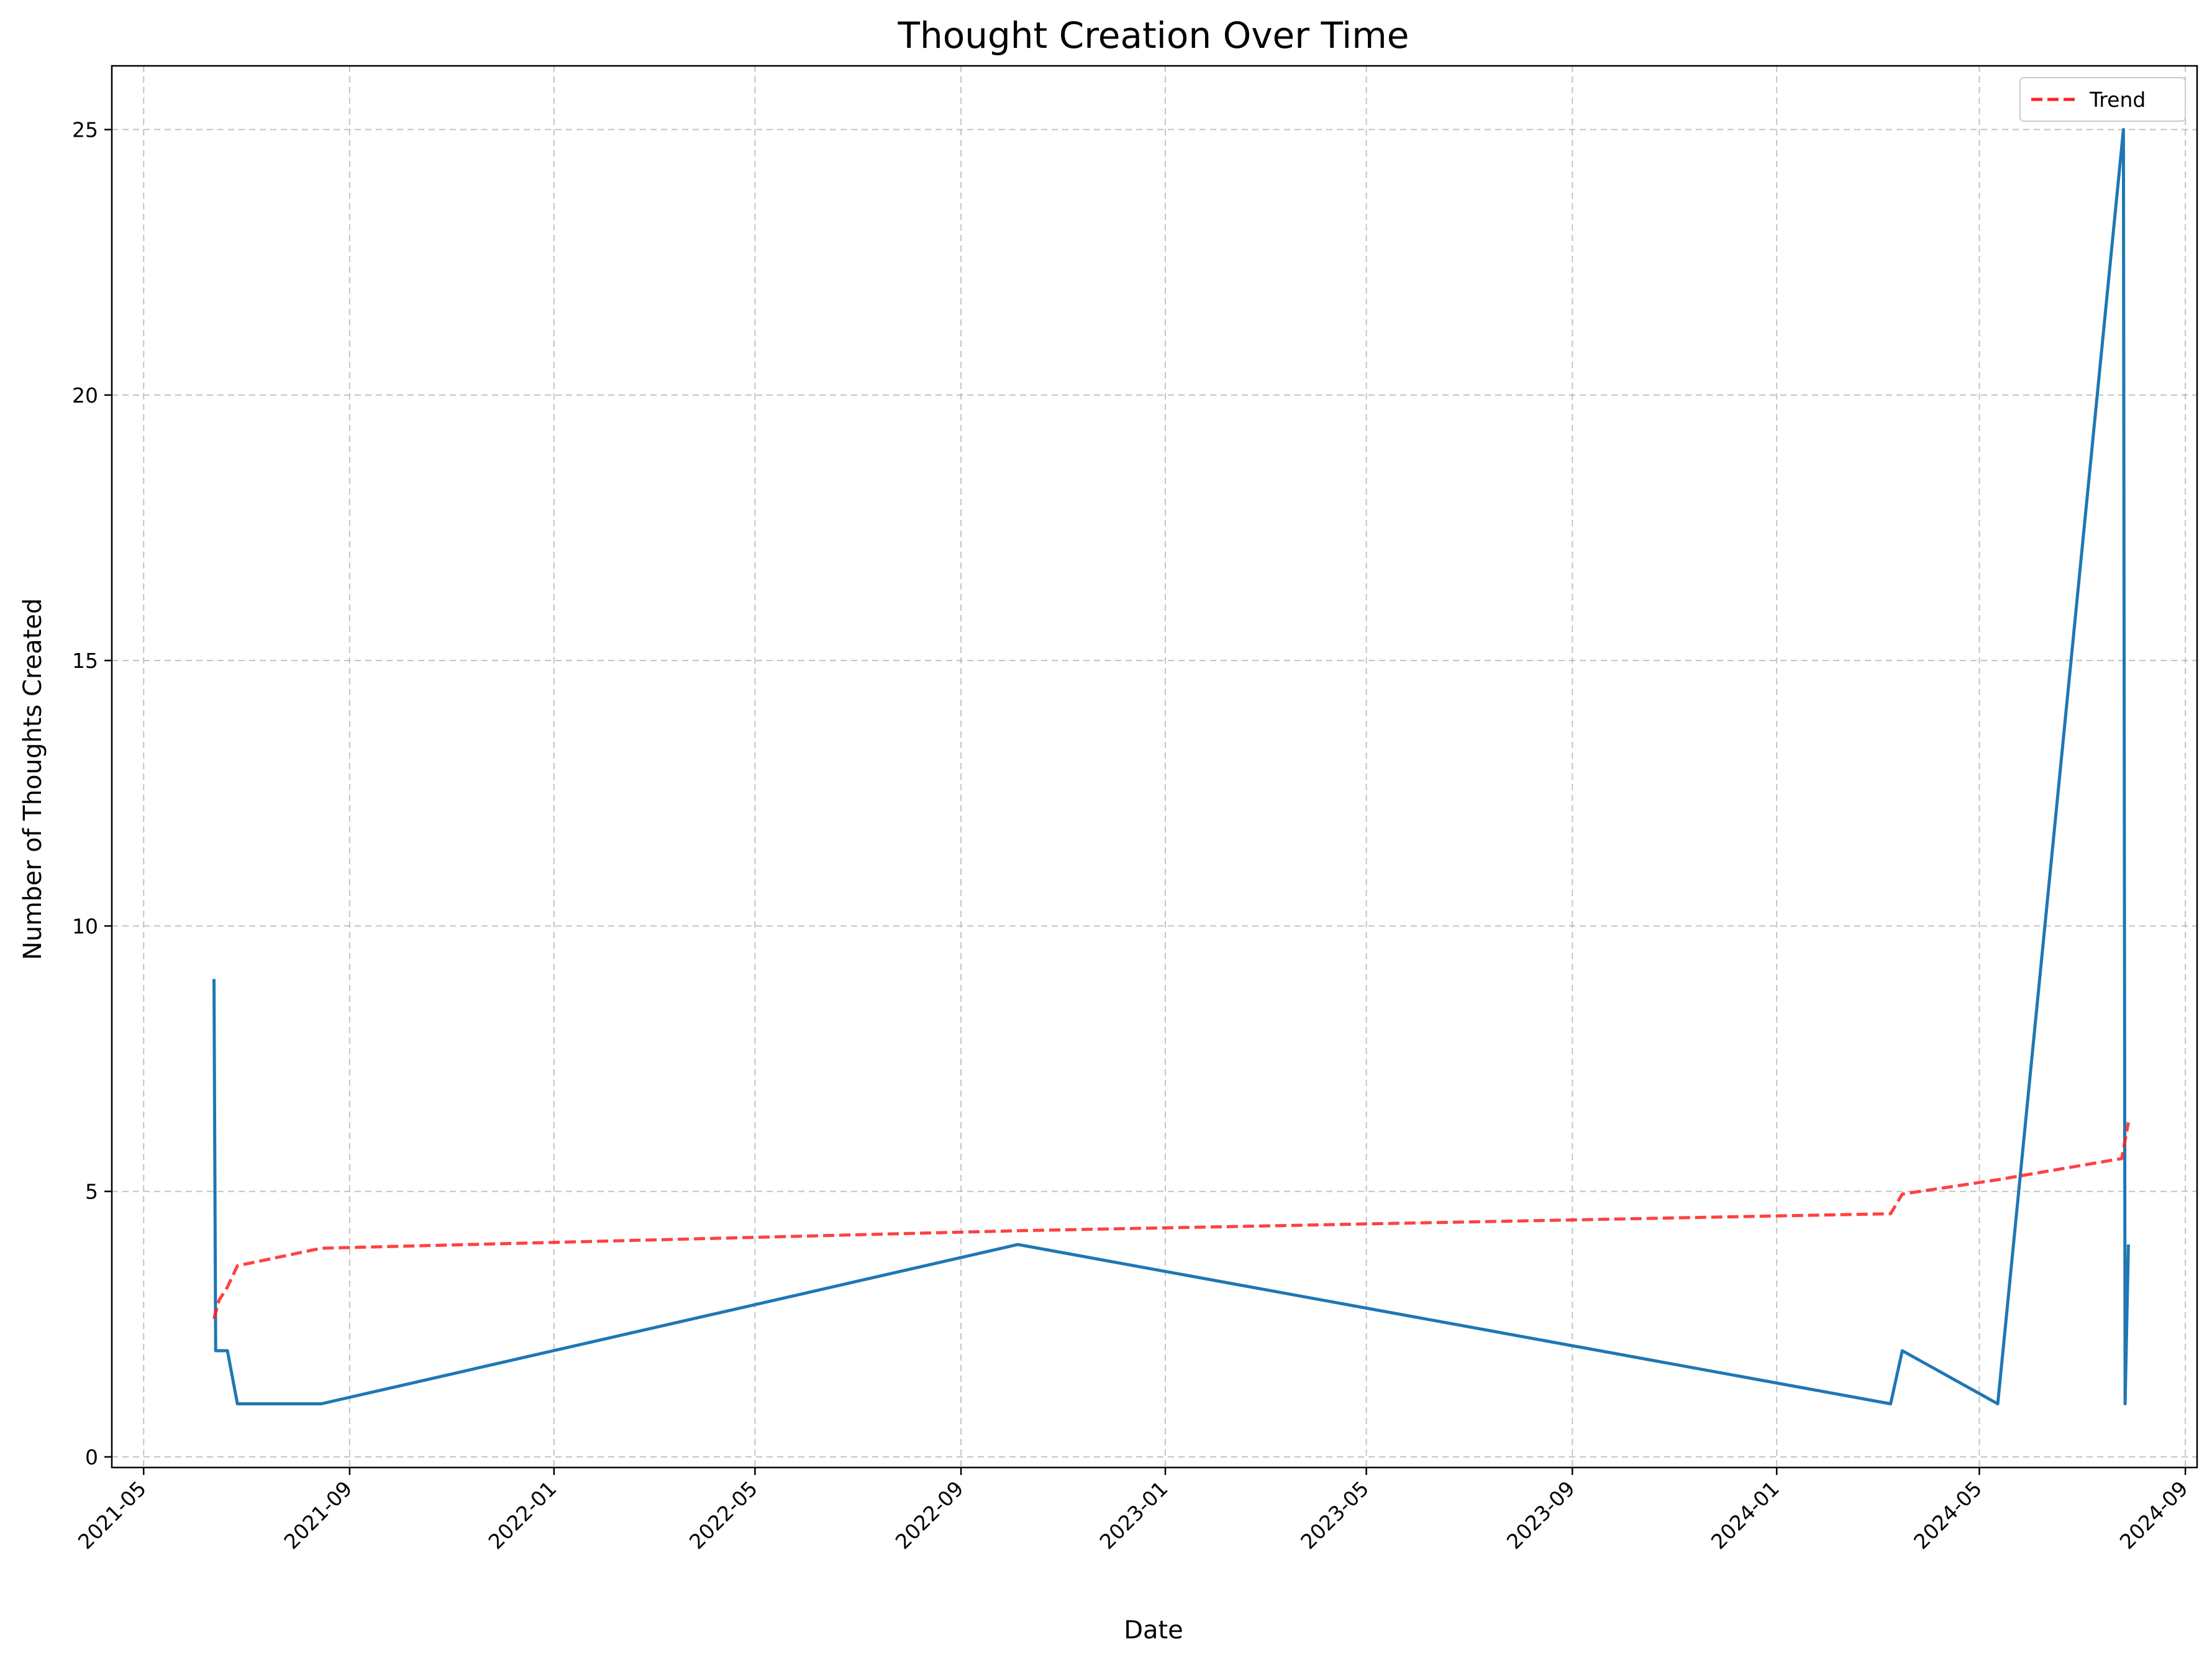  Describe the element at coordinates (2154, 1515) in the screenshot. I see `x-tick-label: 2024-09` at that location.